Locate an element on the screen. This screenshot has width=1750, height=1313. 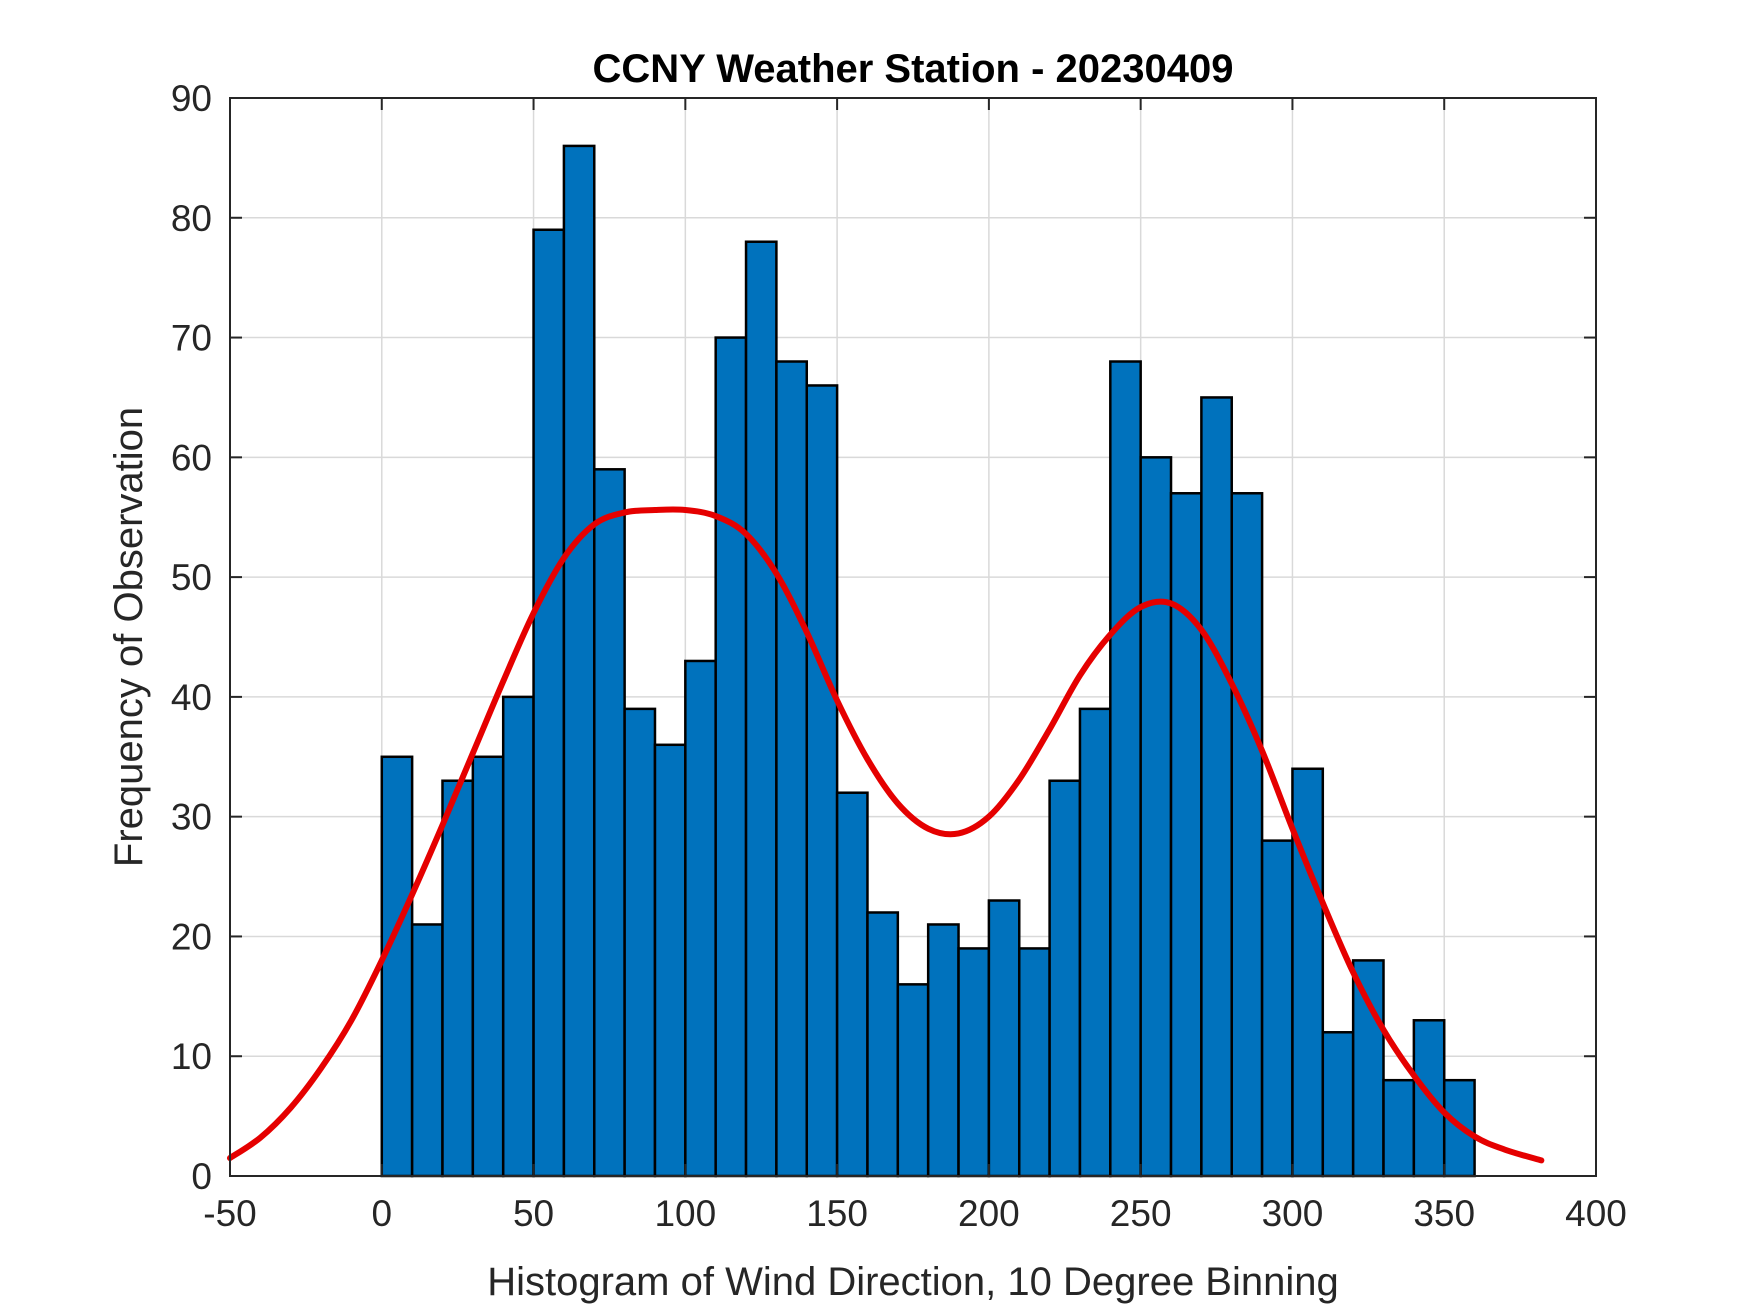
chart-title: CCNY Weather Station - 20230409 is located at coordinates (913, 69).